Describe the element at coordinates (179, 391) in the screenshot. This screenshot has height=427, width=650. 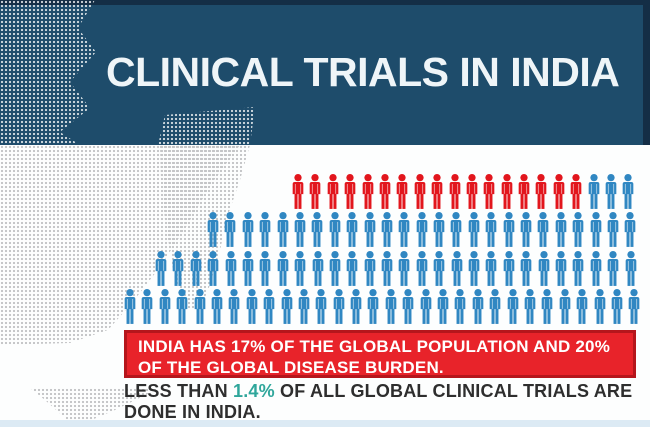
I see `footnote-prefix: LESS THAN` at that location.